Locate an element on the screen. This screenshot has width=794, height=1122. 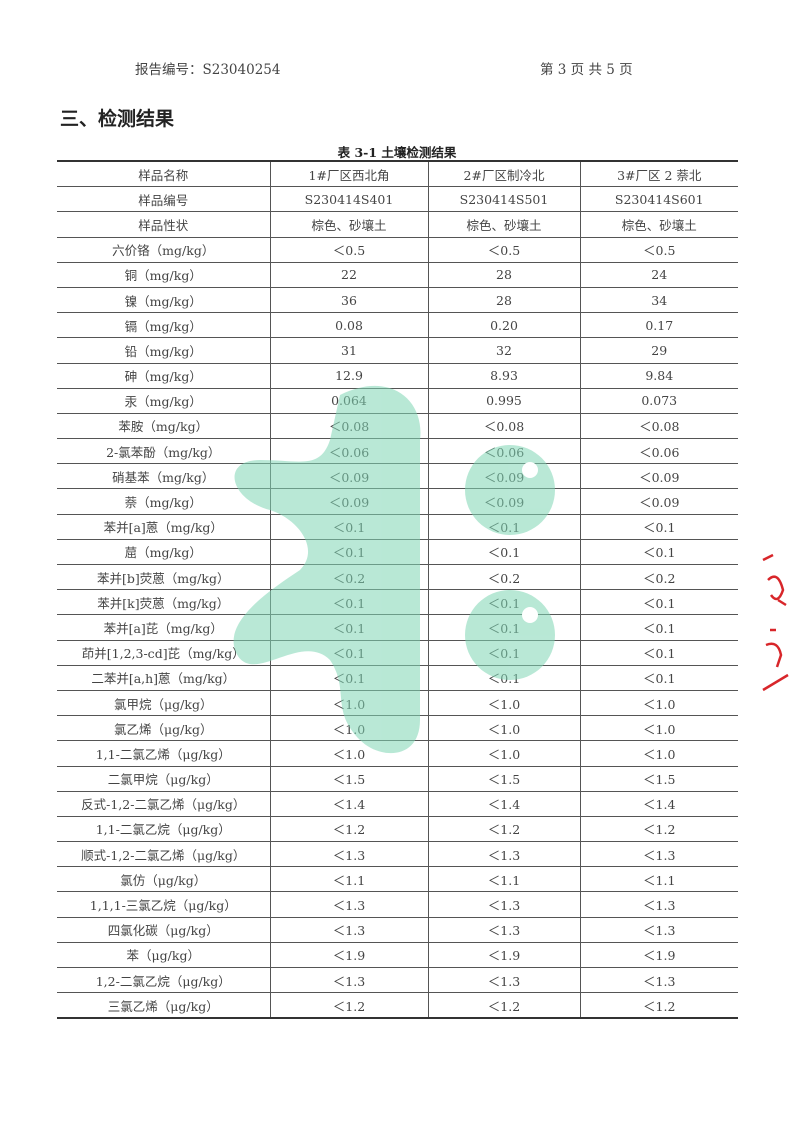
table-row: 1,1-二氯乙烯（μg/kg） ＜1.0 ＜1.0 ＜1.0 is located at coordinates (397, 753).